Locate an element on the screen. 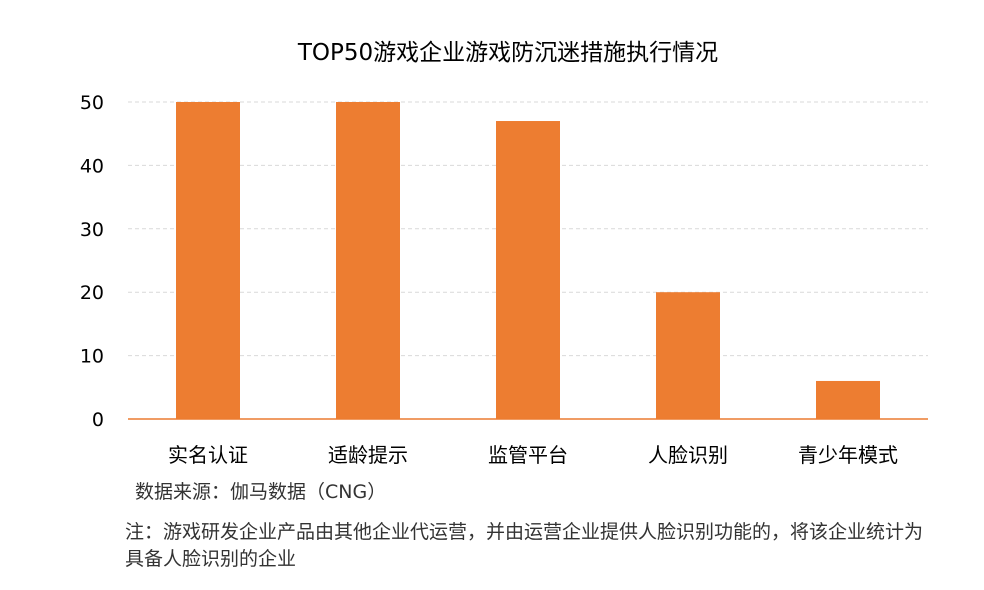 The height and width of the screenshot is (590, 984). x-category-label: 适龄提示 is located at coordinates (368, 455).